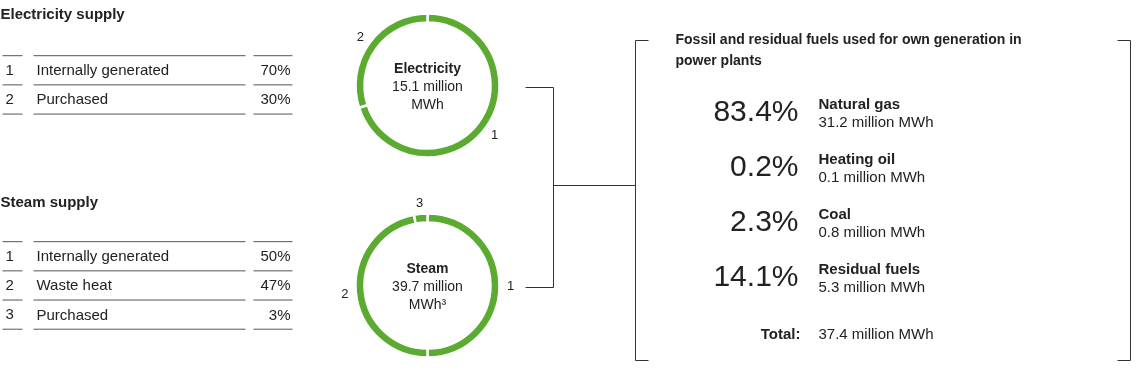  Describe the element at coordinates (756, 275) in the screenshot. I see `text: 14.1%` at that location.